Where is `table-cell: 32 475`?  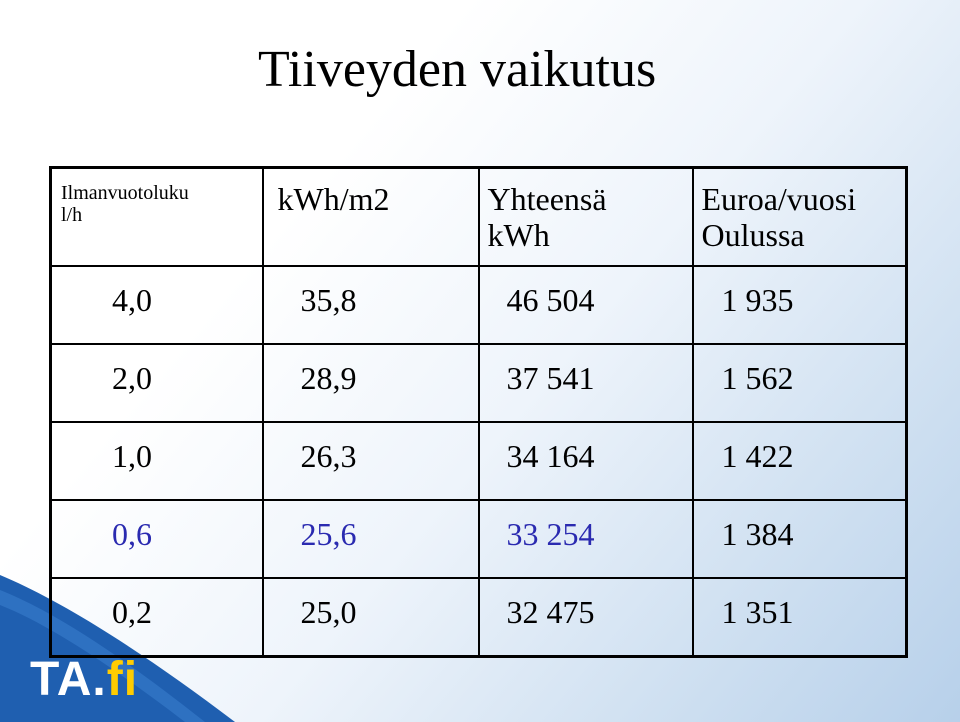 table-cell: 32 475 is located at coordinates (585, 617).